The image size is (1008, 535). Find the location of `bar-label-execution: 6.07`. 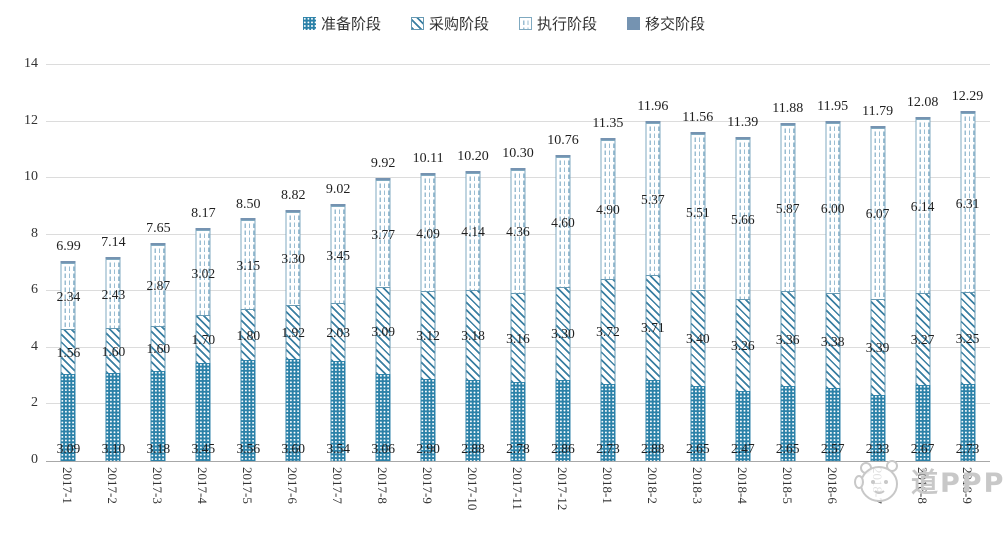

bar-label-execution: 6.07 is located at coordinates (877, 214).